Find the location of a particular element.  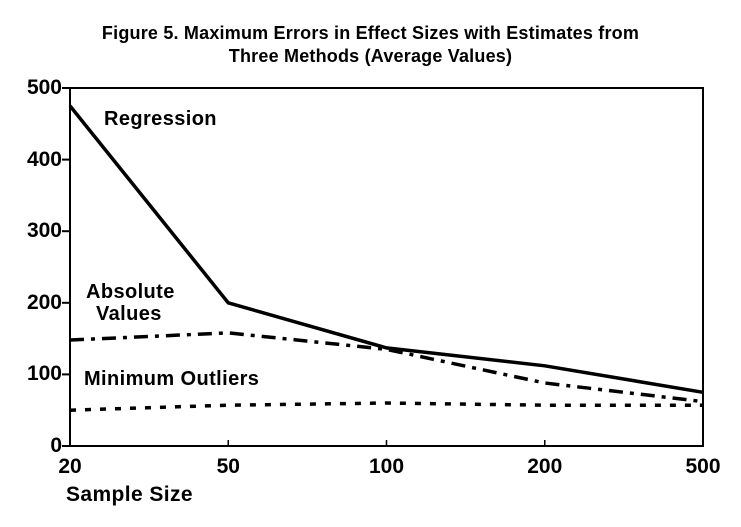

series-label-absolute-line1: Absolute is located at coordinates (130, 292).